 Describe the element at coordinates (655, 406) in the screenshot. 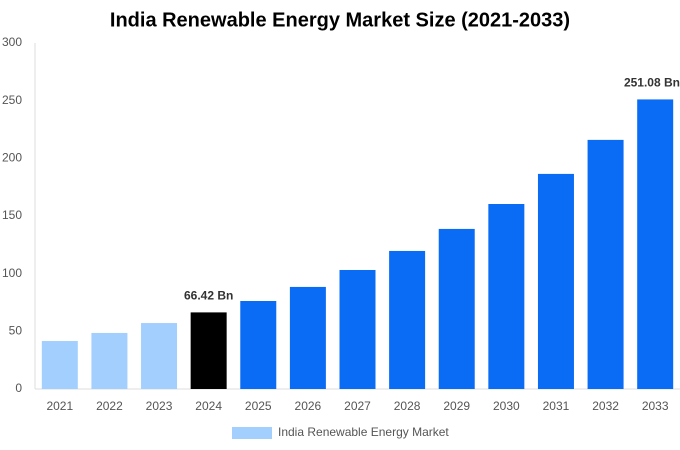

I see `x-tick-label: 2033` at that location.